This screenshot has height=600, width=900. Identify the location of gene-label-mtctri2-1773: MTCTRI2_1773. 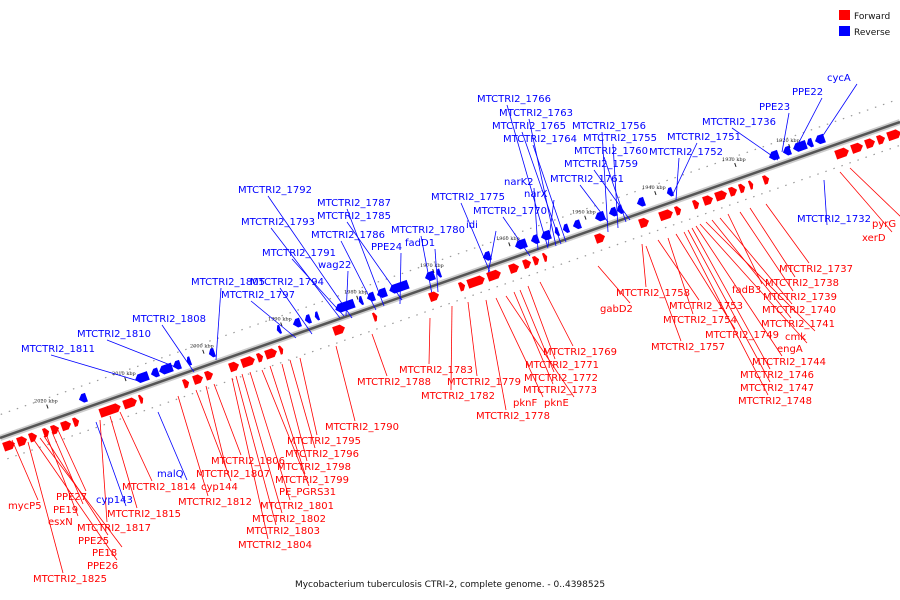
(560, 390).